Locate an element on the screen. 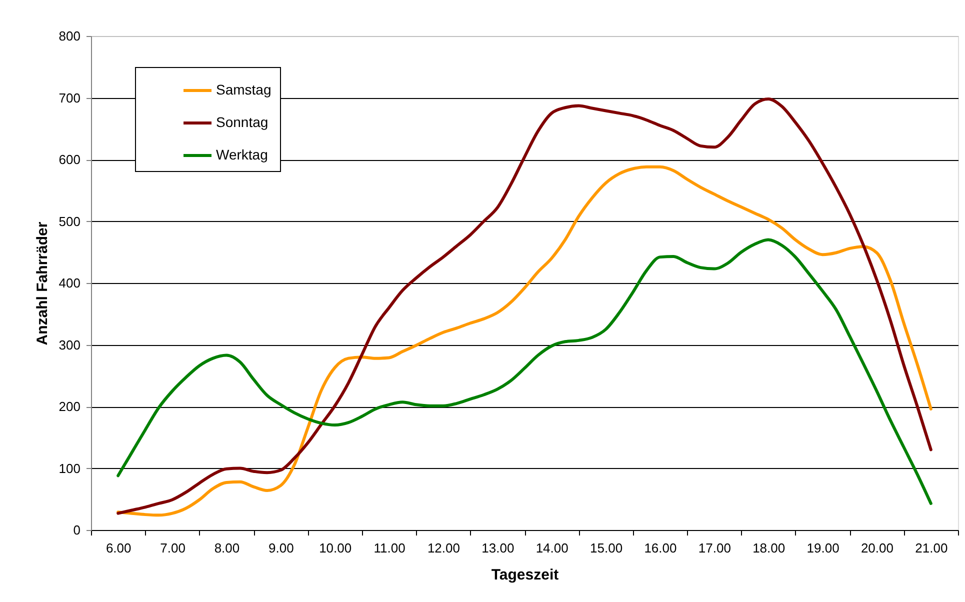  x-tick-label: 16.00 is located at coordinates (660, 548).